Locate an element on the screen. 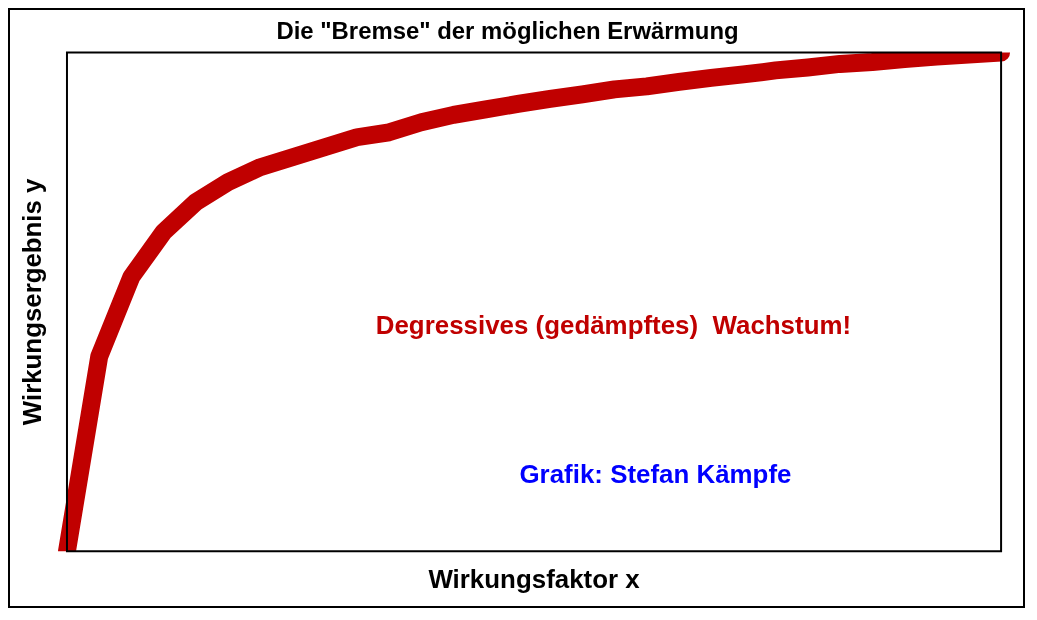 The height and width of the screenshot is (620, 1037). y-axis-title: Wirkungsergebnis y is located at coordinates (31, 301).